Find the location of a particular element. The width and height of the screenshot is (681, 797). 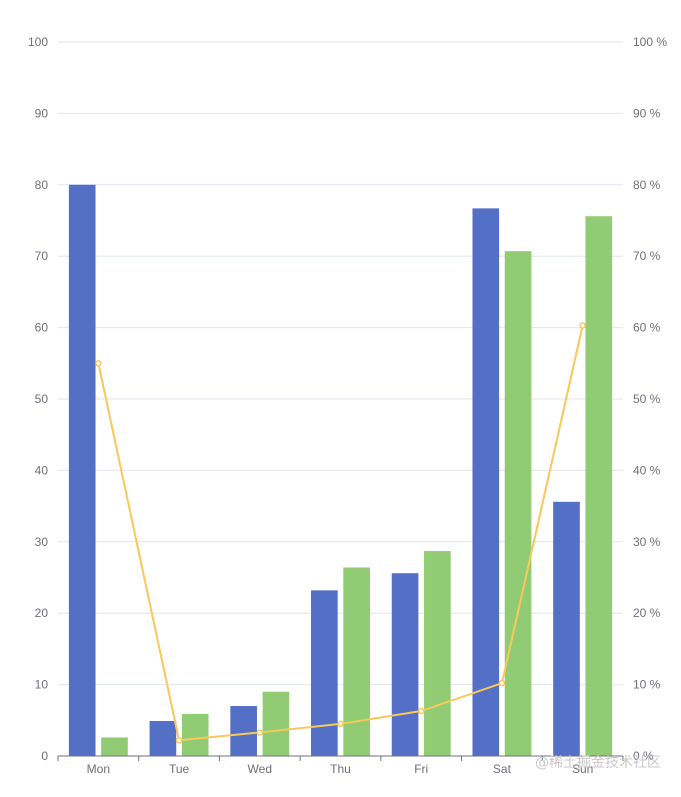

x-tick-label: Wed is located at coordinates (260, 769).